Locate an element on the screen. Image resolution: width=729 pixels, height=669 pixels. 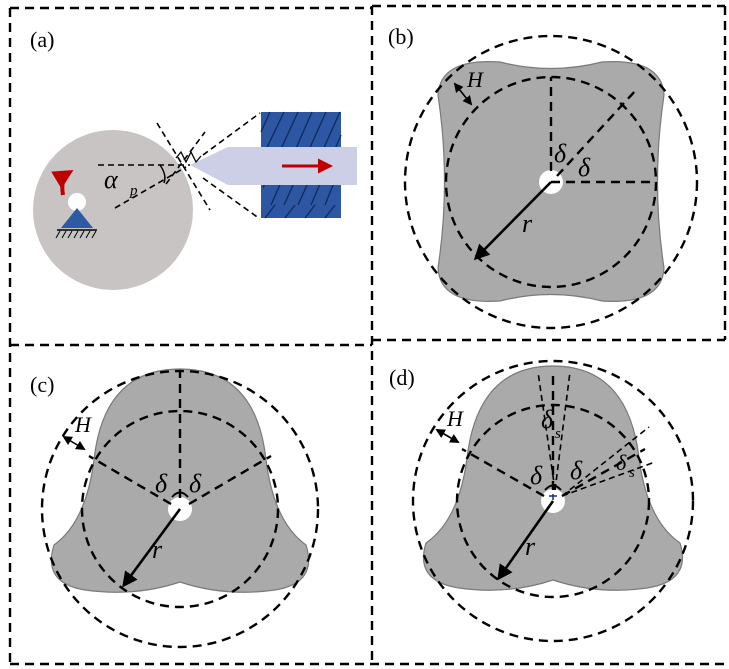
tool-bit is located at coordinates (273, 166).